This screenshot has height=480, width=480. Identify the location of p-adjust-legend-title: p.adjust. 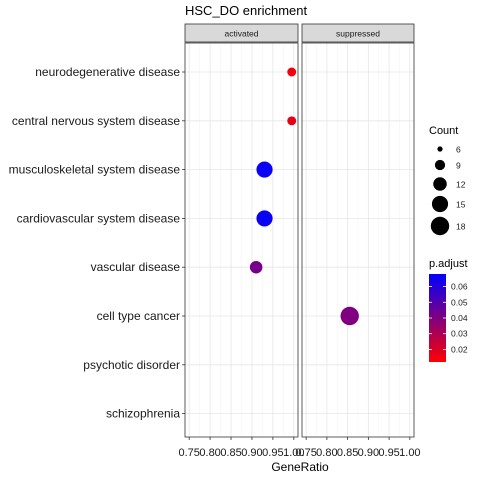
(448, 264).